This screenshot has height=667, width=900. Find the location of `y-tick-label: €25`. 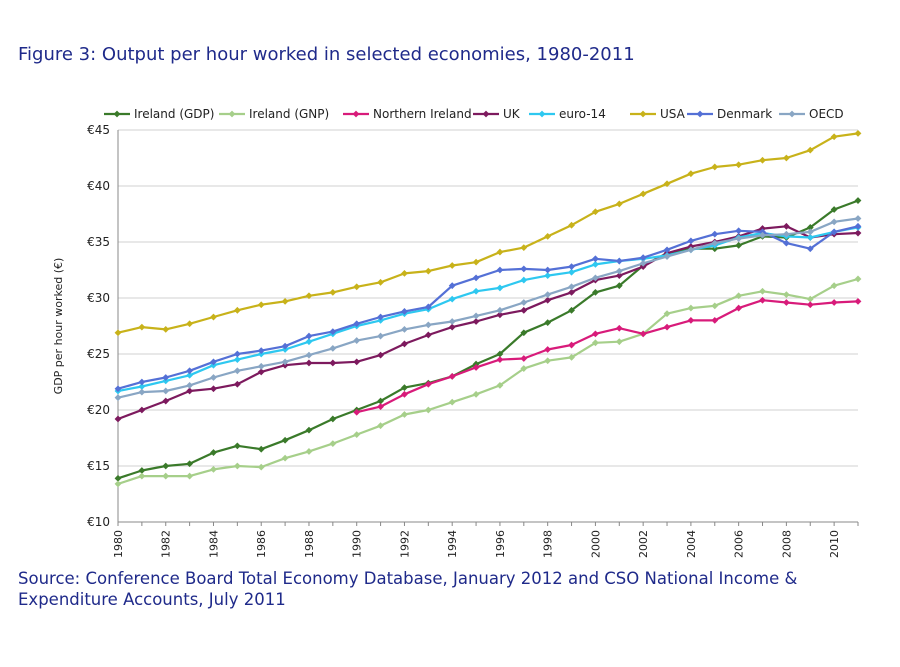

y-tick-label: €25 is located at coordinates (98, 354).